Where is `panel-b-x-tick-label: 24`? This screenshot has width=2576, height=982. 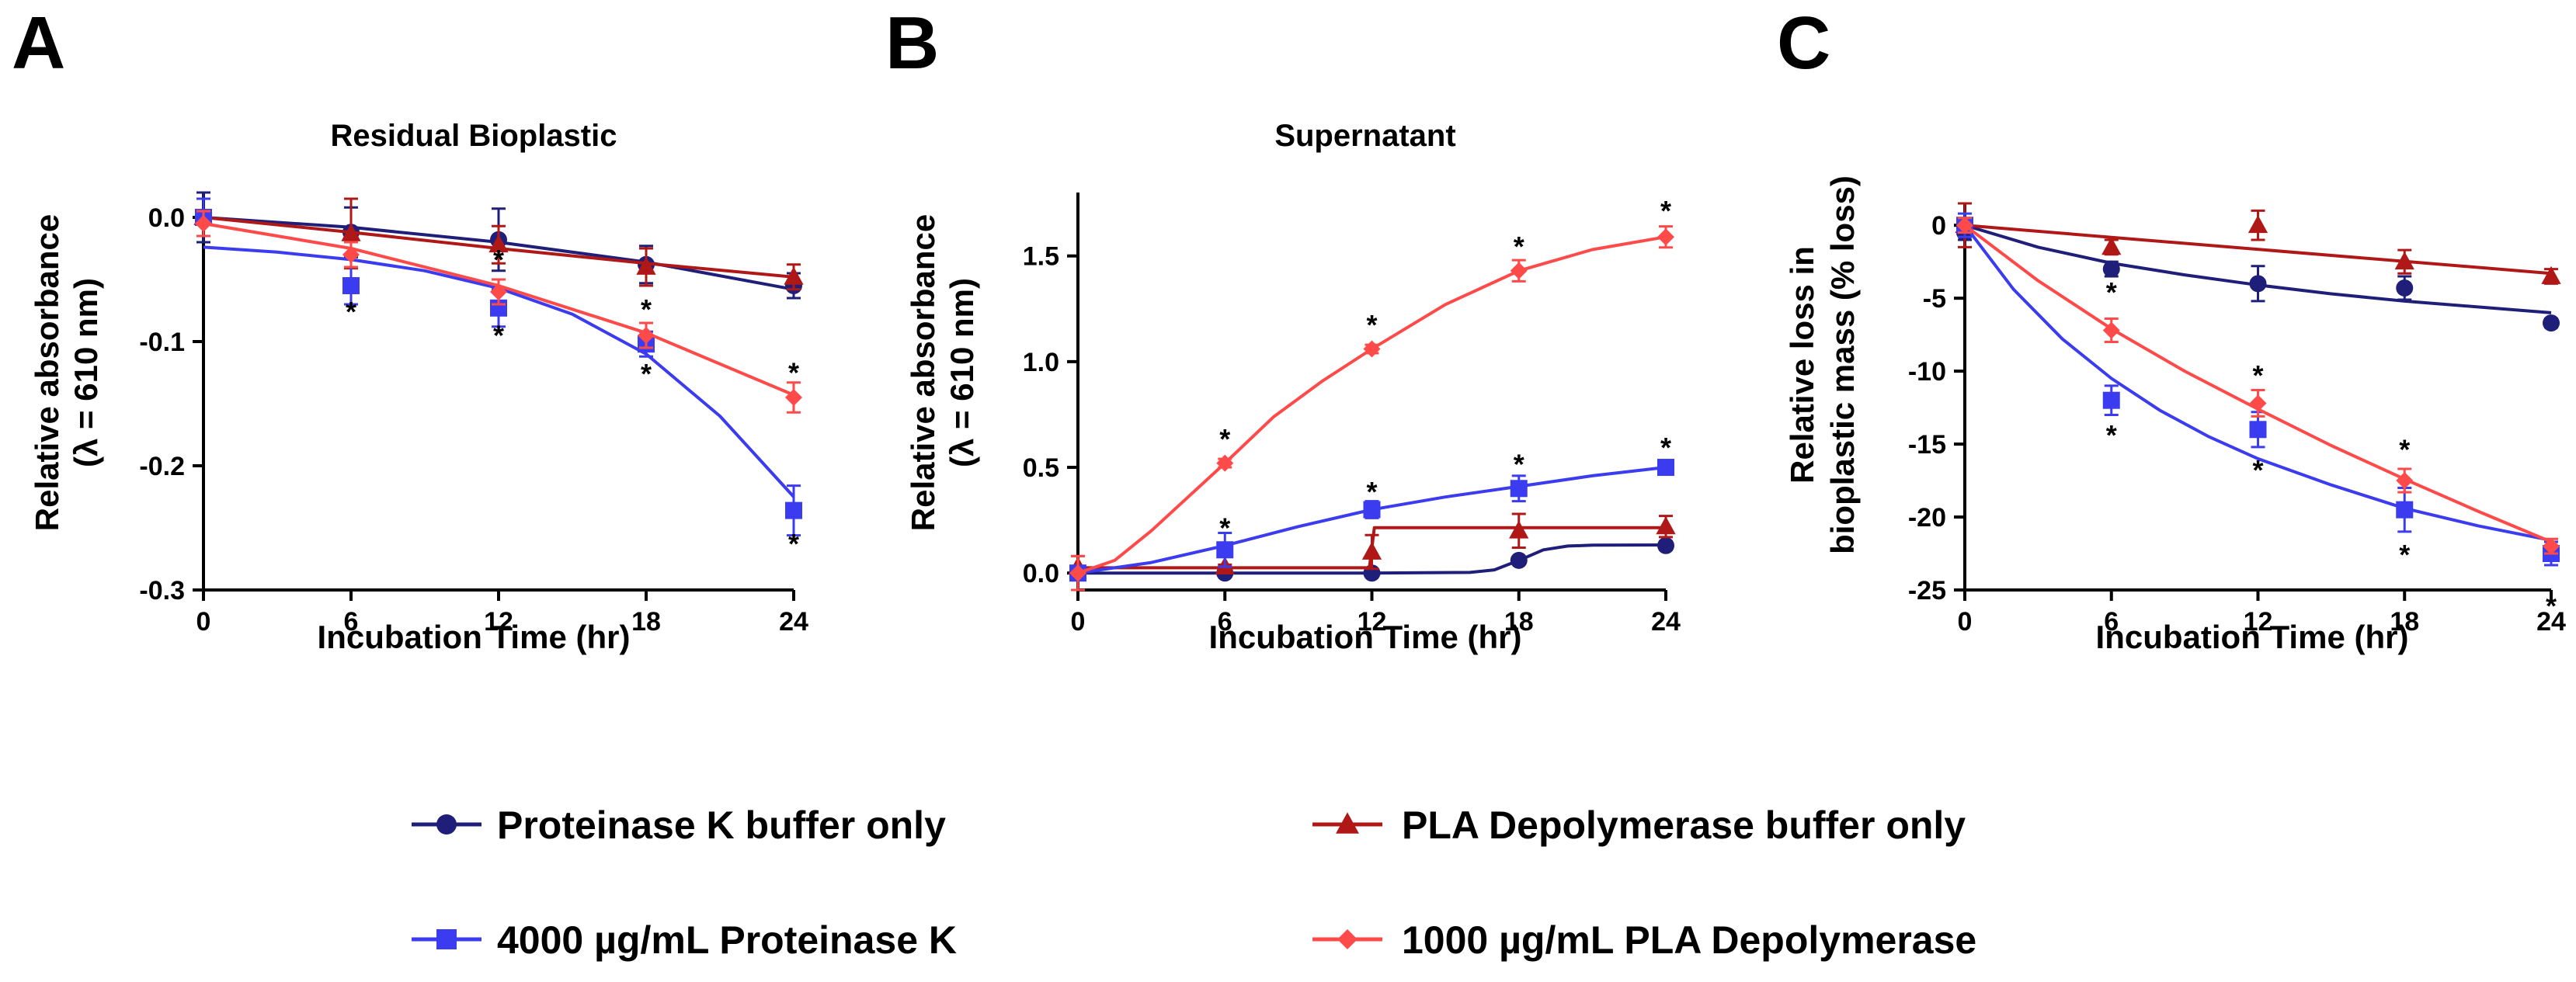 panel-b-x-tick-label: 24 is located at coordinates (1666, 622).